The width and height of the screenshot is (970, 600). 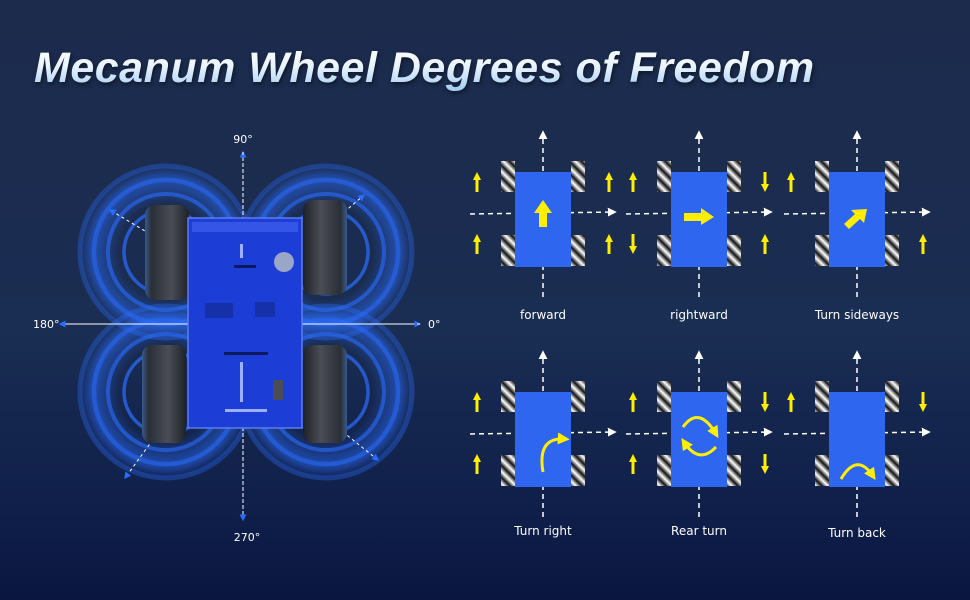 What do you see at coordinates (46, 324) in the screenshot?
I see `angle-label-180: 180°` at bounding box center [46, 324].